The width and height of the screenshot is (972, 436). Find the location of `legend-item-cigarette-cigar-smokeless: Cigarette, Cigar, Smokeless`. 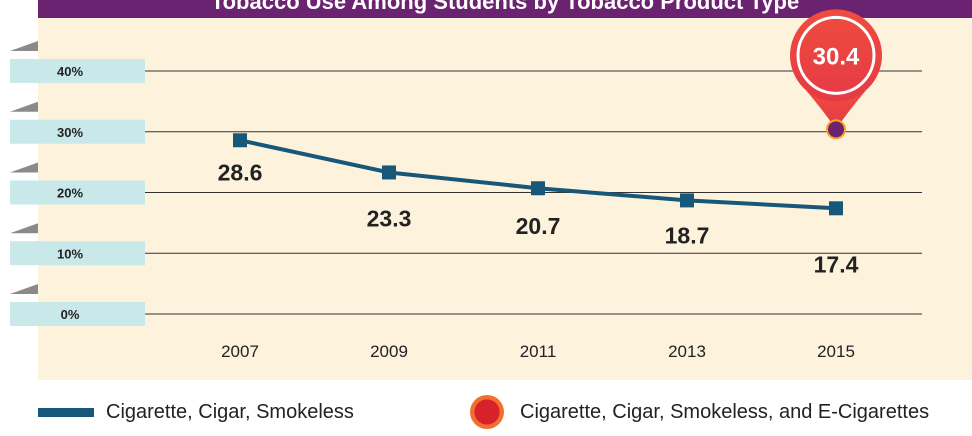

legend-item-cigarette-cigar-smokeless: Cigarette, Cigar, Smokeless is located at coordinates (196, 412).